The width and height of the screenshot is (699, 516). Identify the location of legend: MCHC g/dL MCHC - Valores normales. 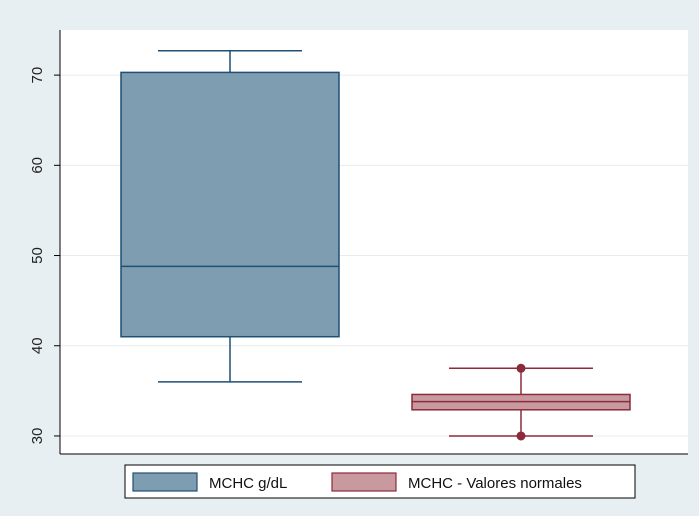
(380, 481).